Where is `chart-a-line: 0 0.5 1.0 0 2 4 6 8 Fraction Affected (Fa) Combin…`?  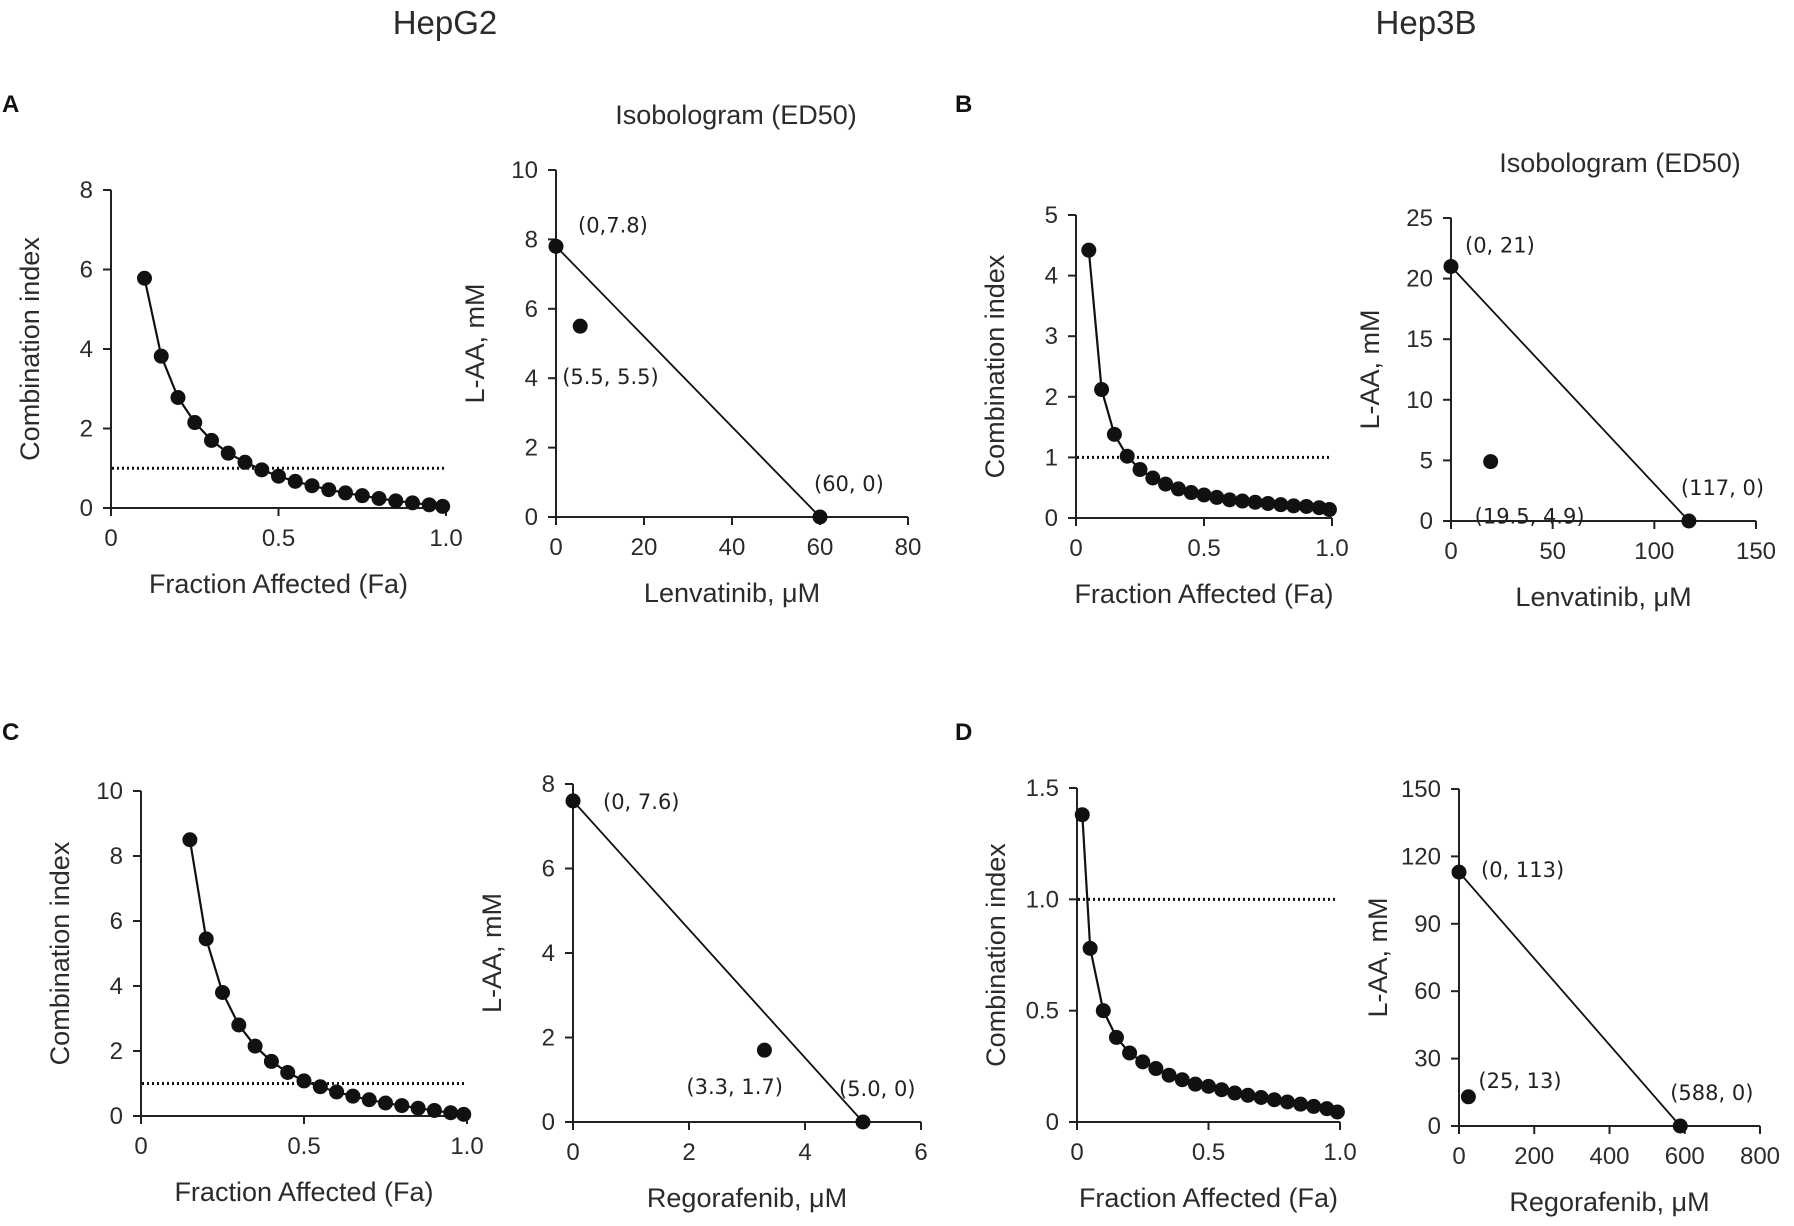
chart-a-line: 0 0.5 1.0 0 2 4 6 8 Fraction Affected (Fa) Combin… is located at coordinates (239, 388).